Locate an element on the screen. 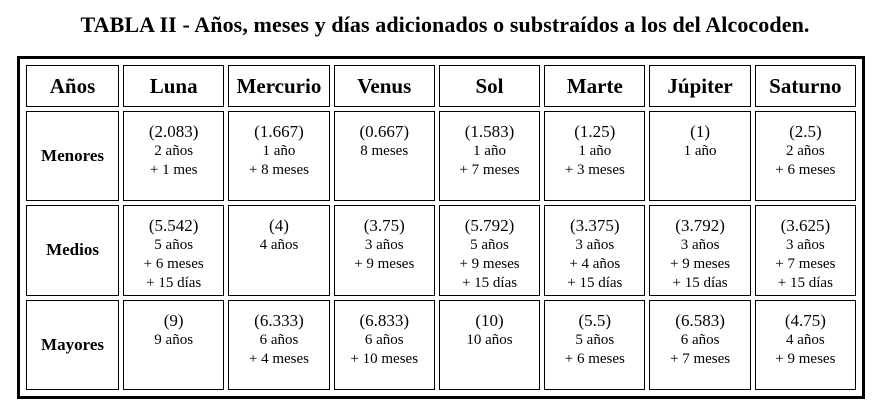 The height and width of the screenshot is (417, 890). cell-value: (5.542) is located at coordinates (173, 226).